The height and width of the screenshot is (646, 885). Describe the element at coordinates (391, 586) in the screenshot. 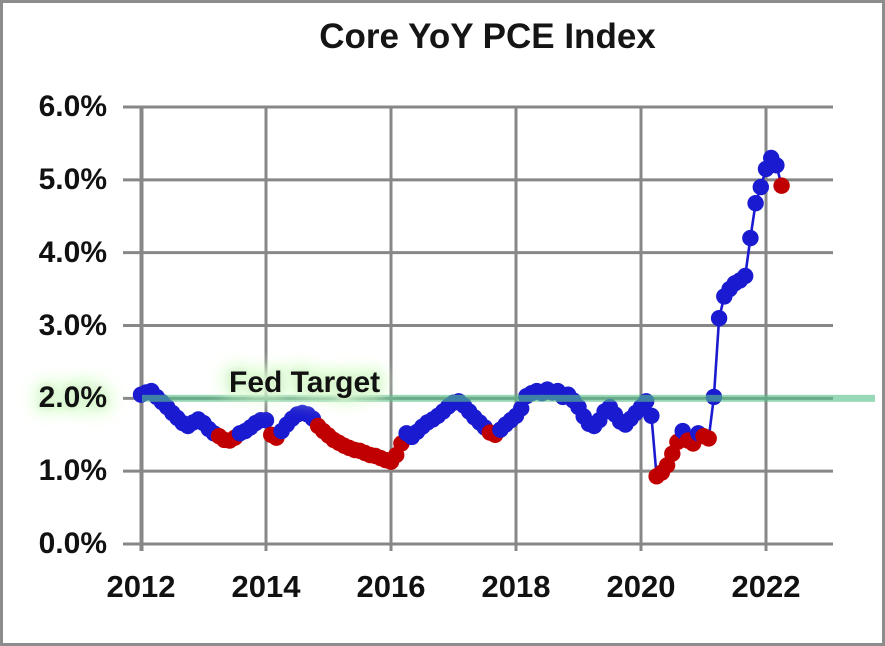

I see `x-tick-label: 2016` at that location.